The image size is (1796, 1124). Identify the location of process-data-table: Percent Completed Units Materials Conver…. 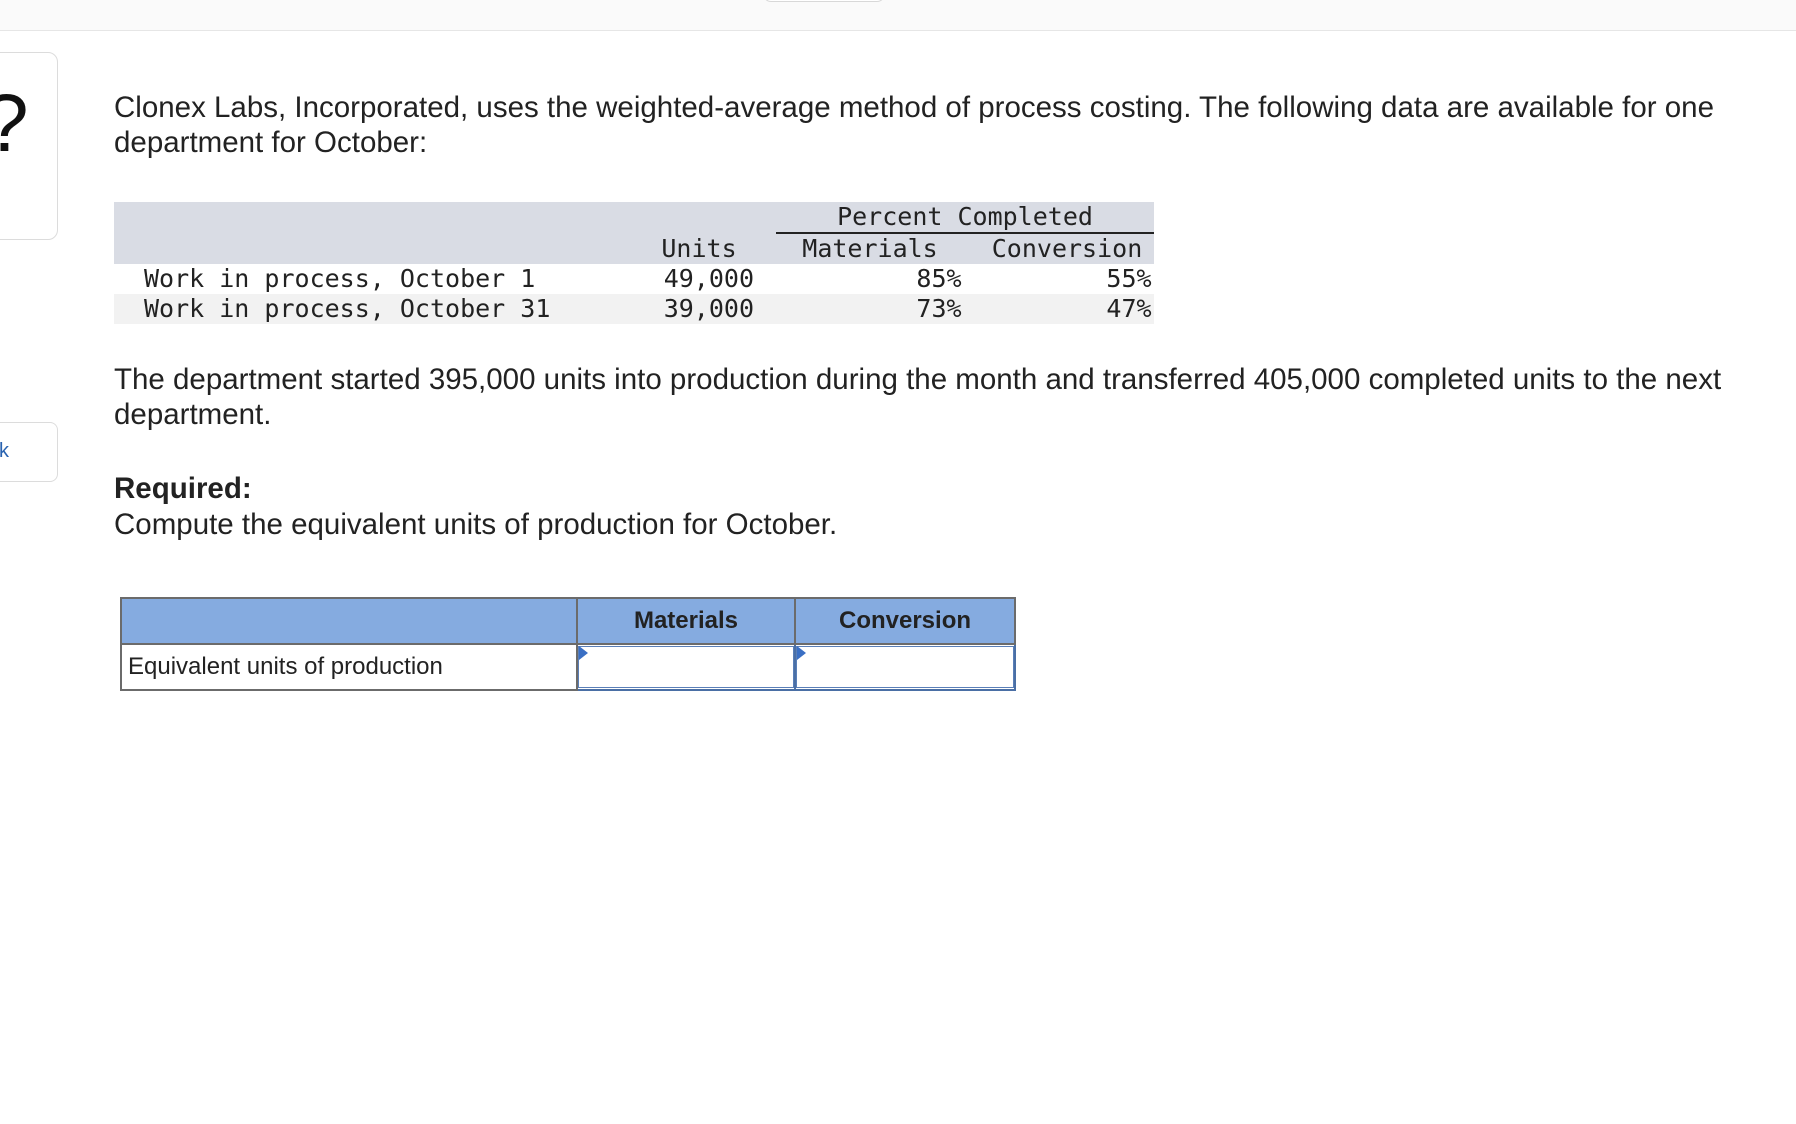
(634, 263).